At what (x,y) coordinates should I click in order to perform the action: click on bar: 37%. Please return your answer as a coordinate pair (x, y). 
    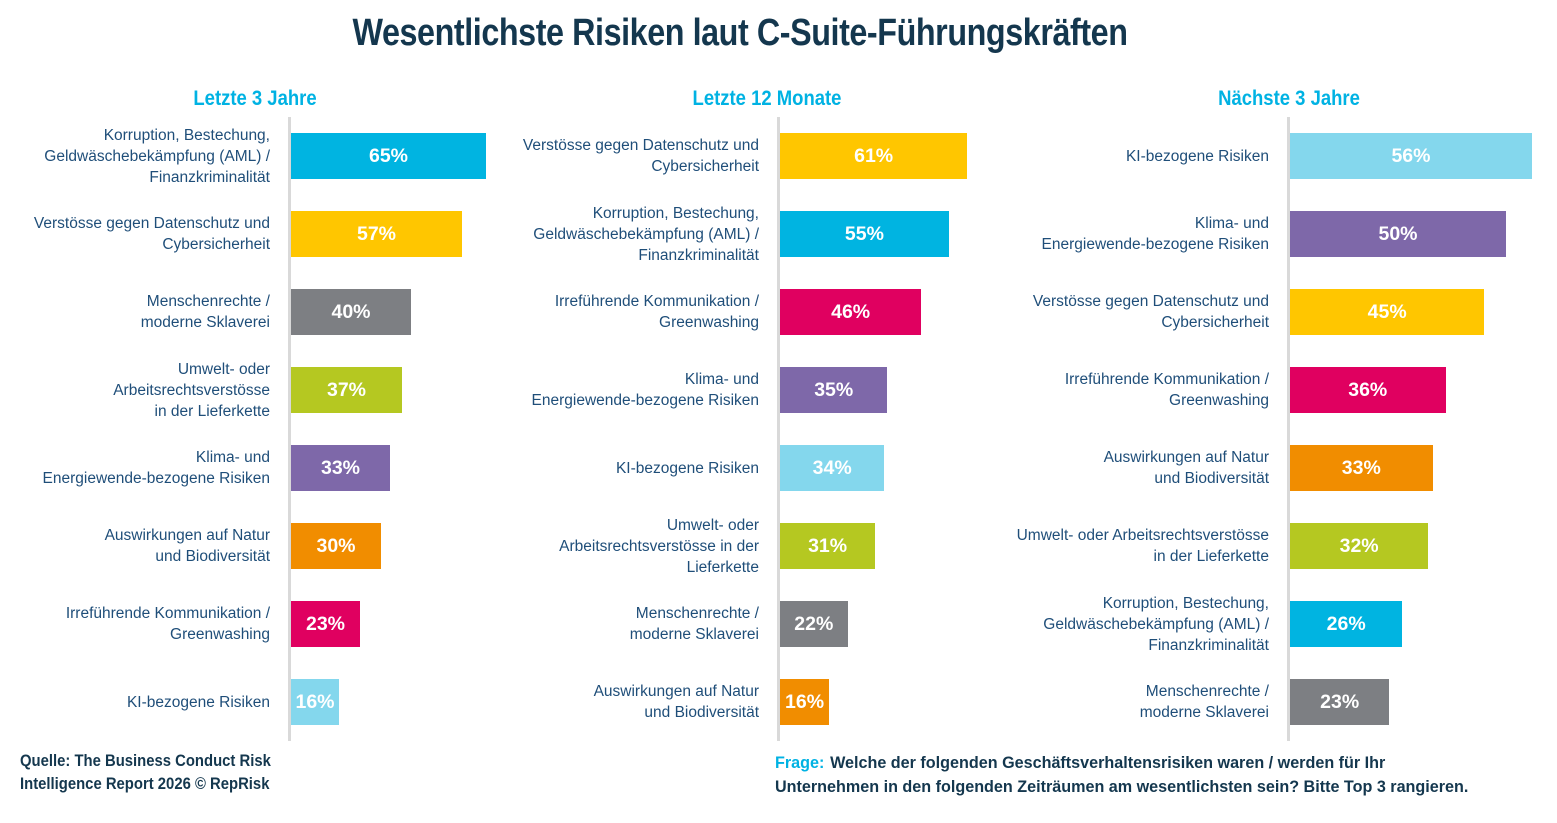
    Looking at the image, I should click on (346, 390).